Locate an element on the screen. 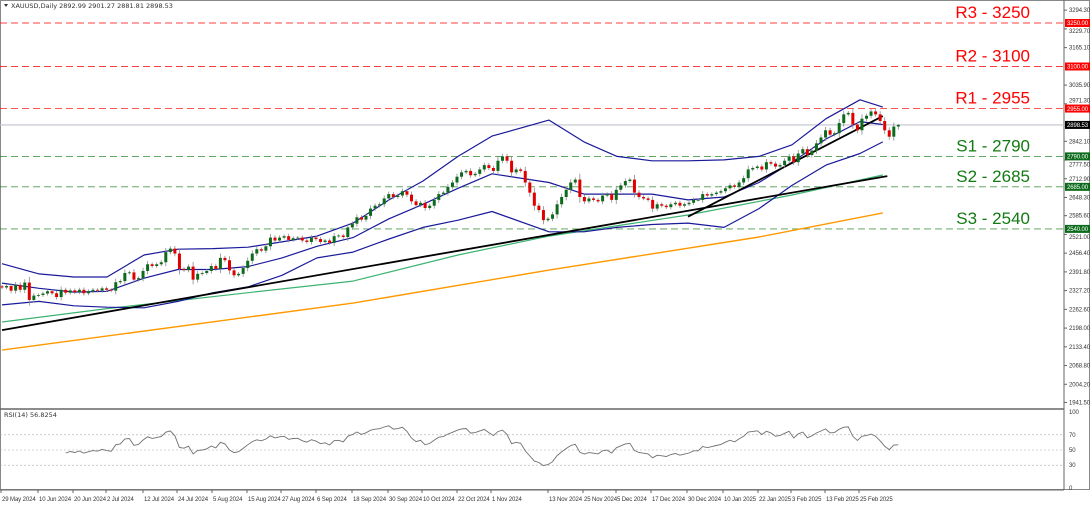 This screenshot has height=505, width=1090. level-label: S3 - 2540 is located at coordinates (993, 218).